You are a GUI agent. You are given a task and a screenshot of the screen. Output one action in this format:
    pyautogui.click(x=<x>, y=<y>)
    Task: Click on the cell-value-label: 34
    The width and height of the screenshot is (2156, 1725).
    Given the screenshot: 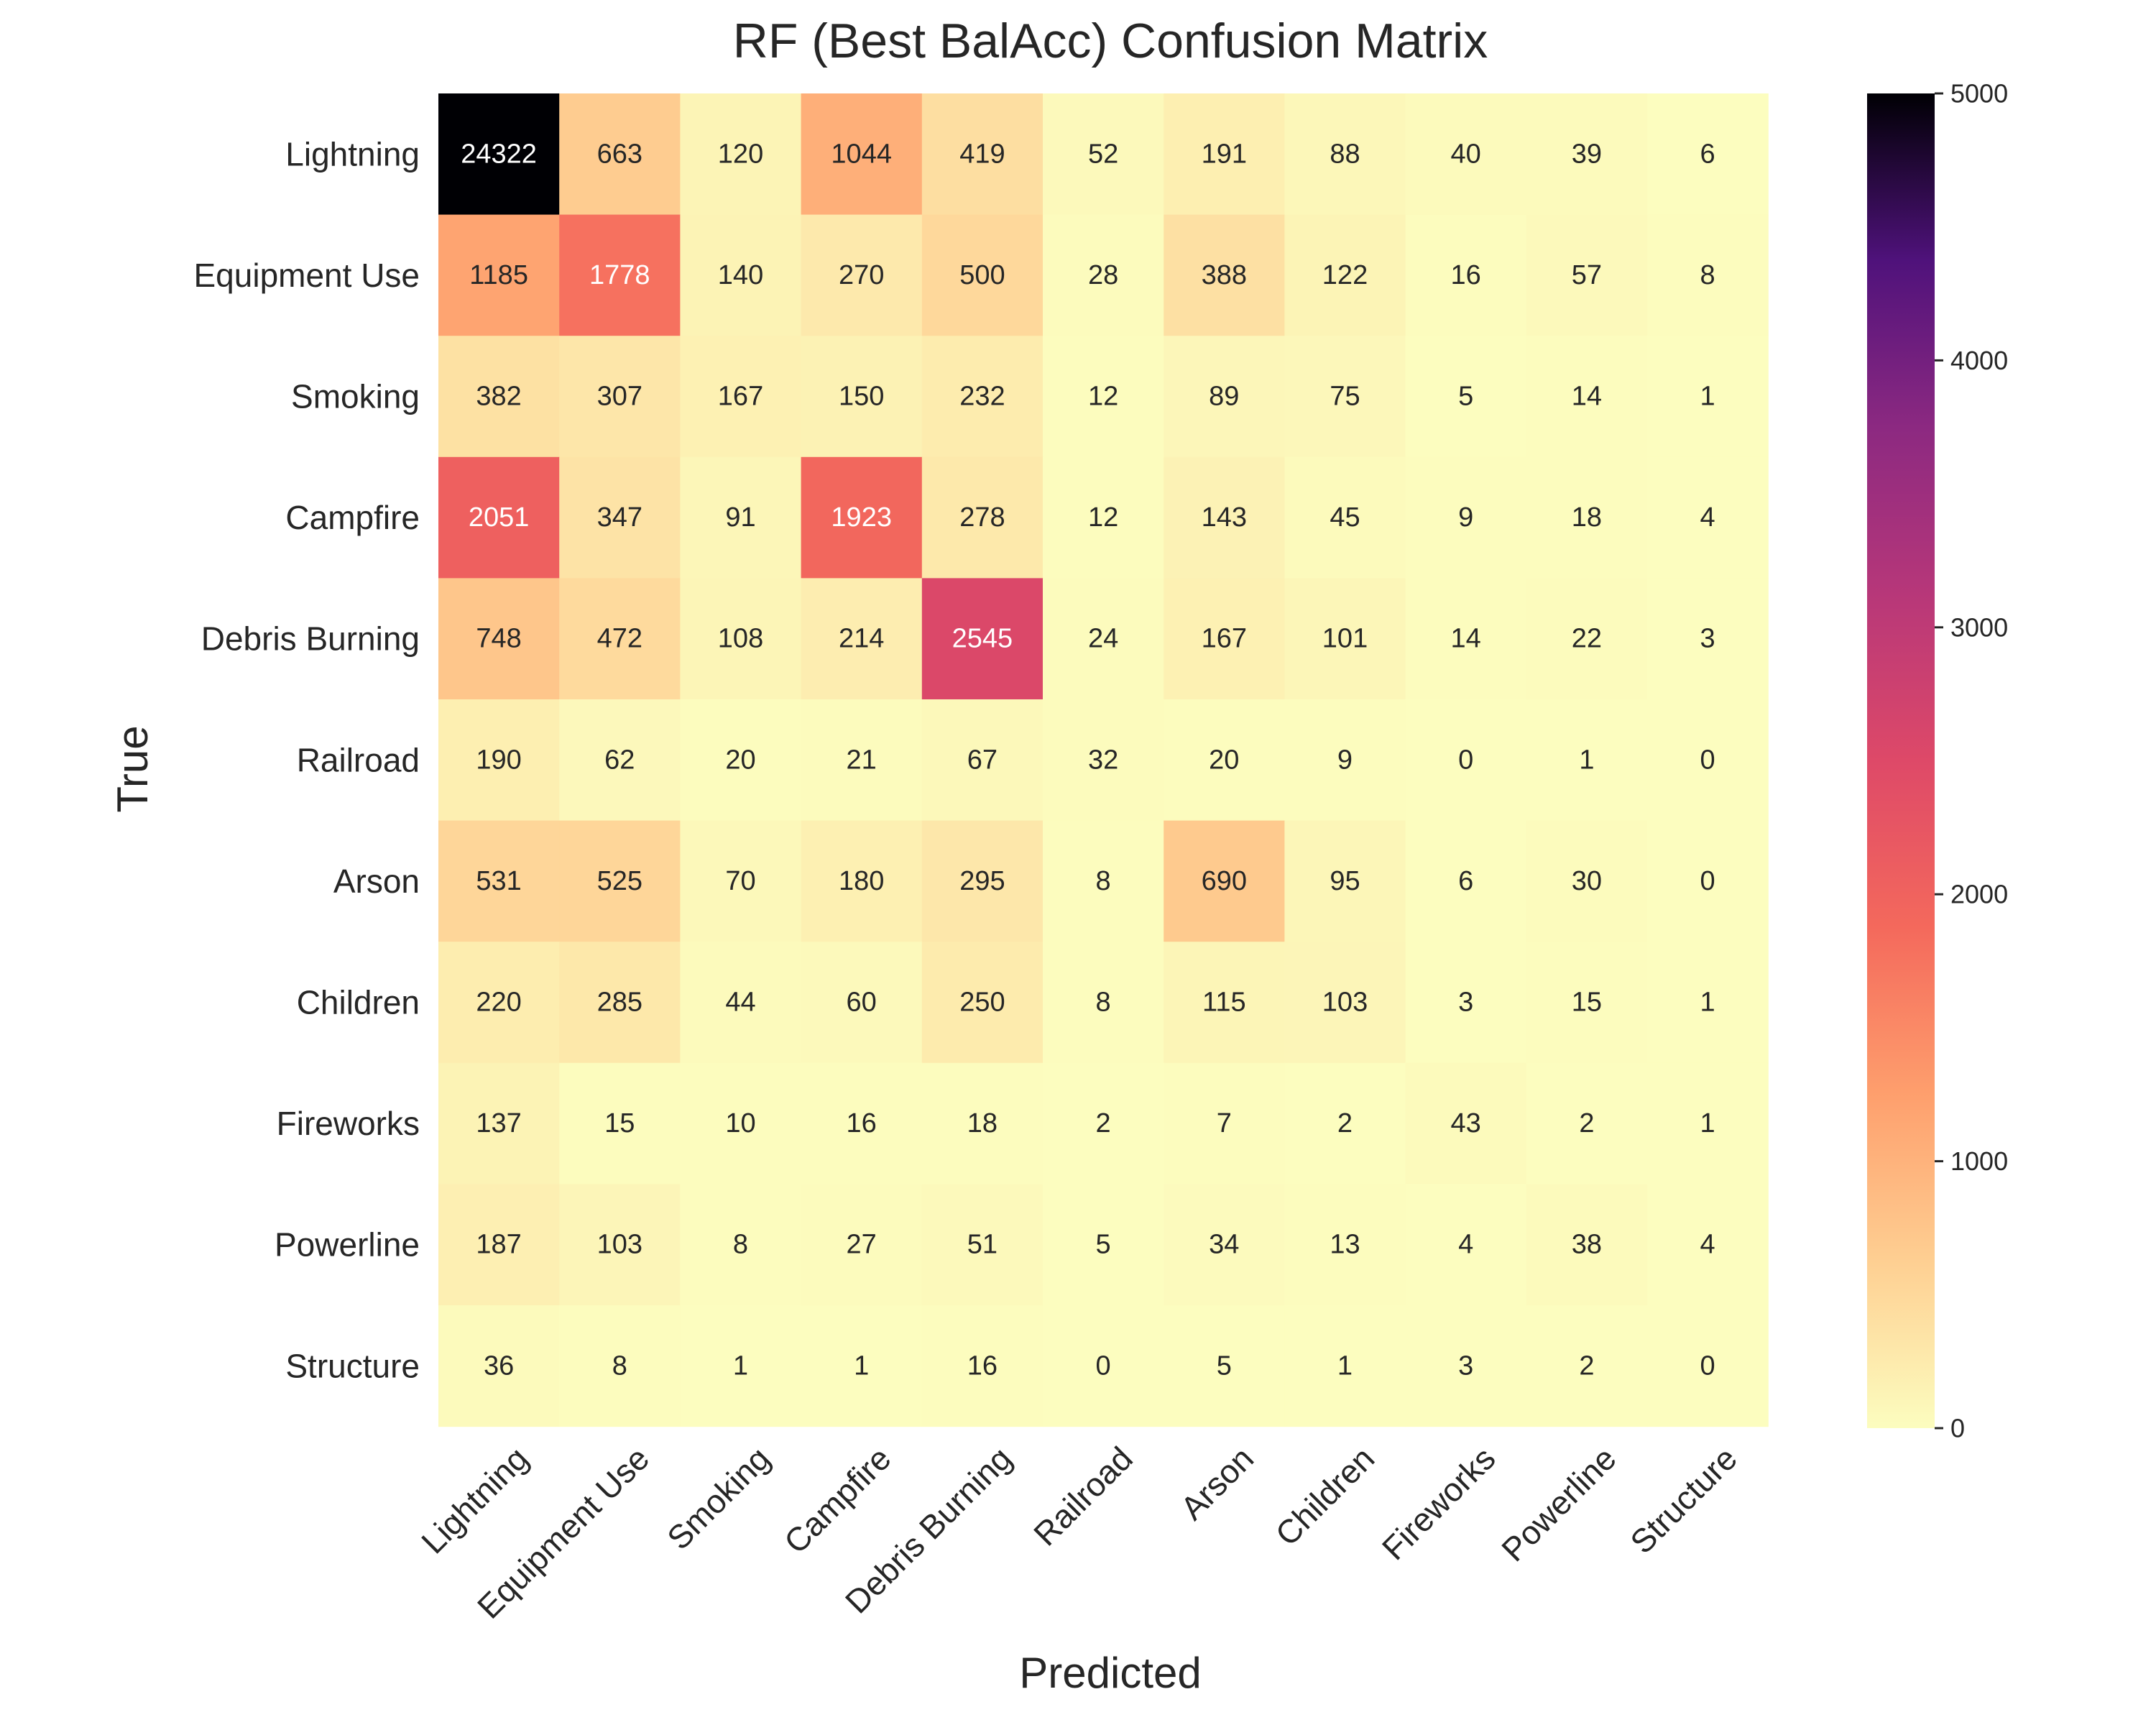 What is the action you would take?
    pyautogui.click(x=1224, y=1245)
    